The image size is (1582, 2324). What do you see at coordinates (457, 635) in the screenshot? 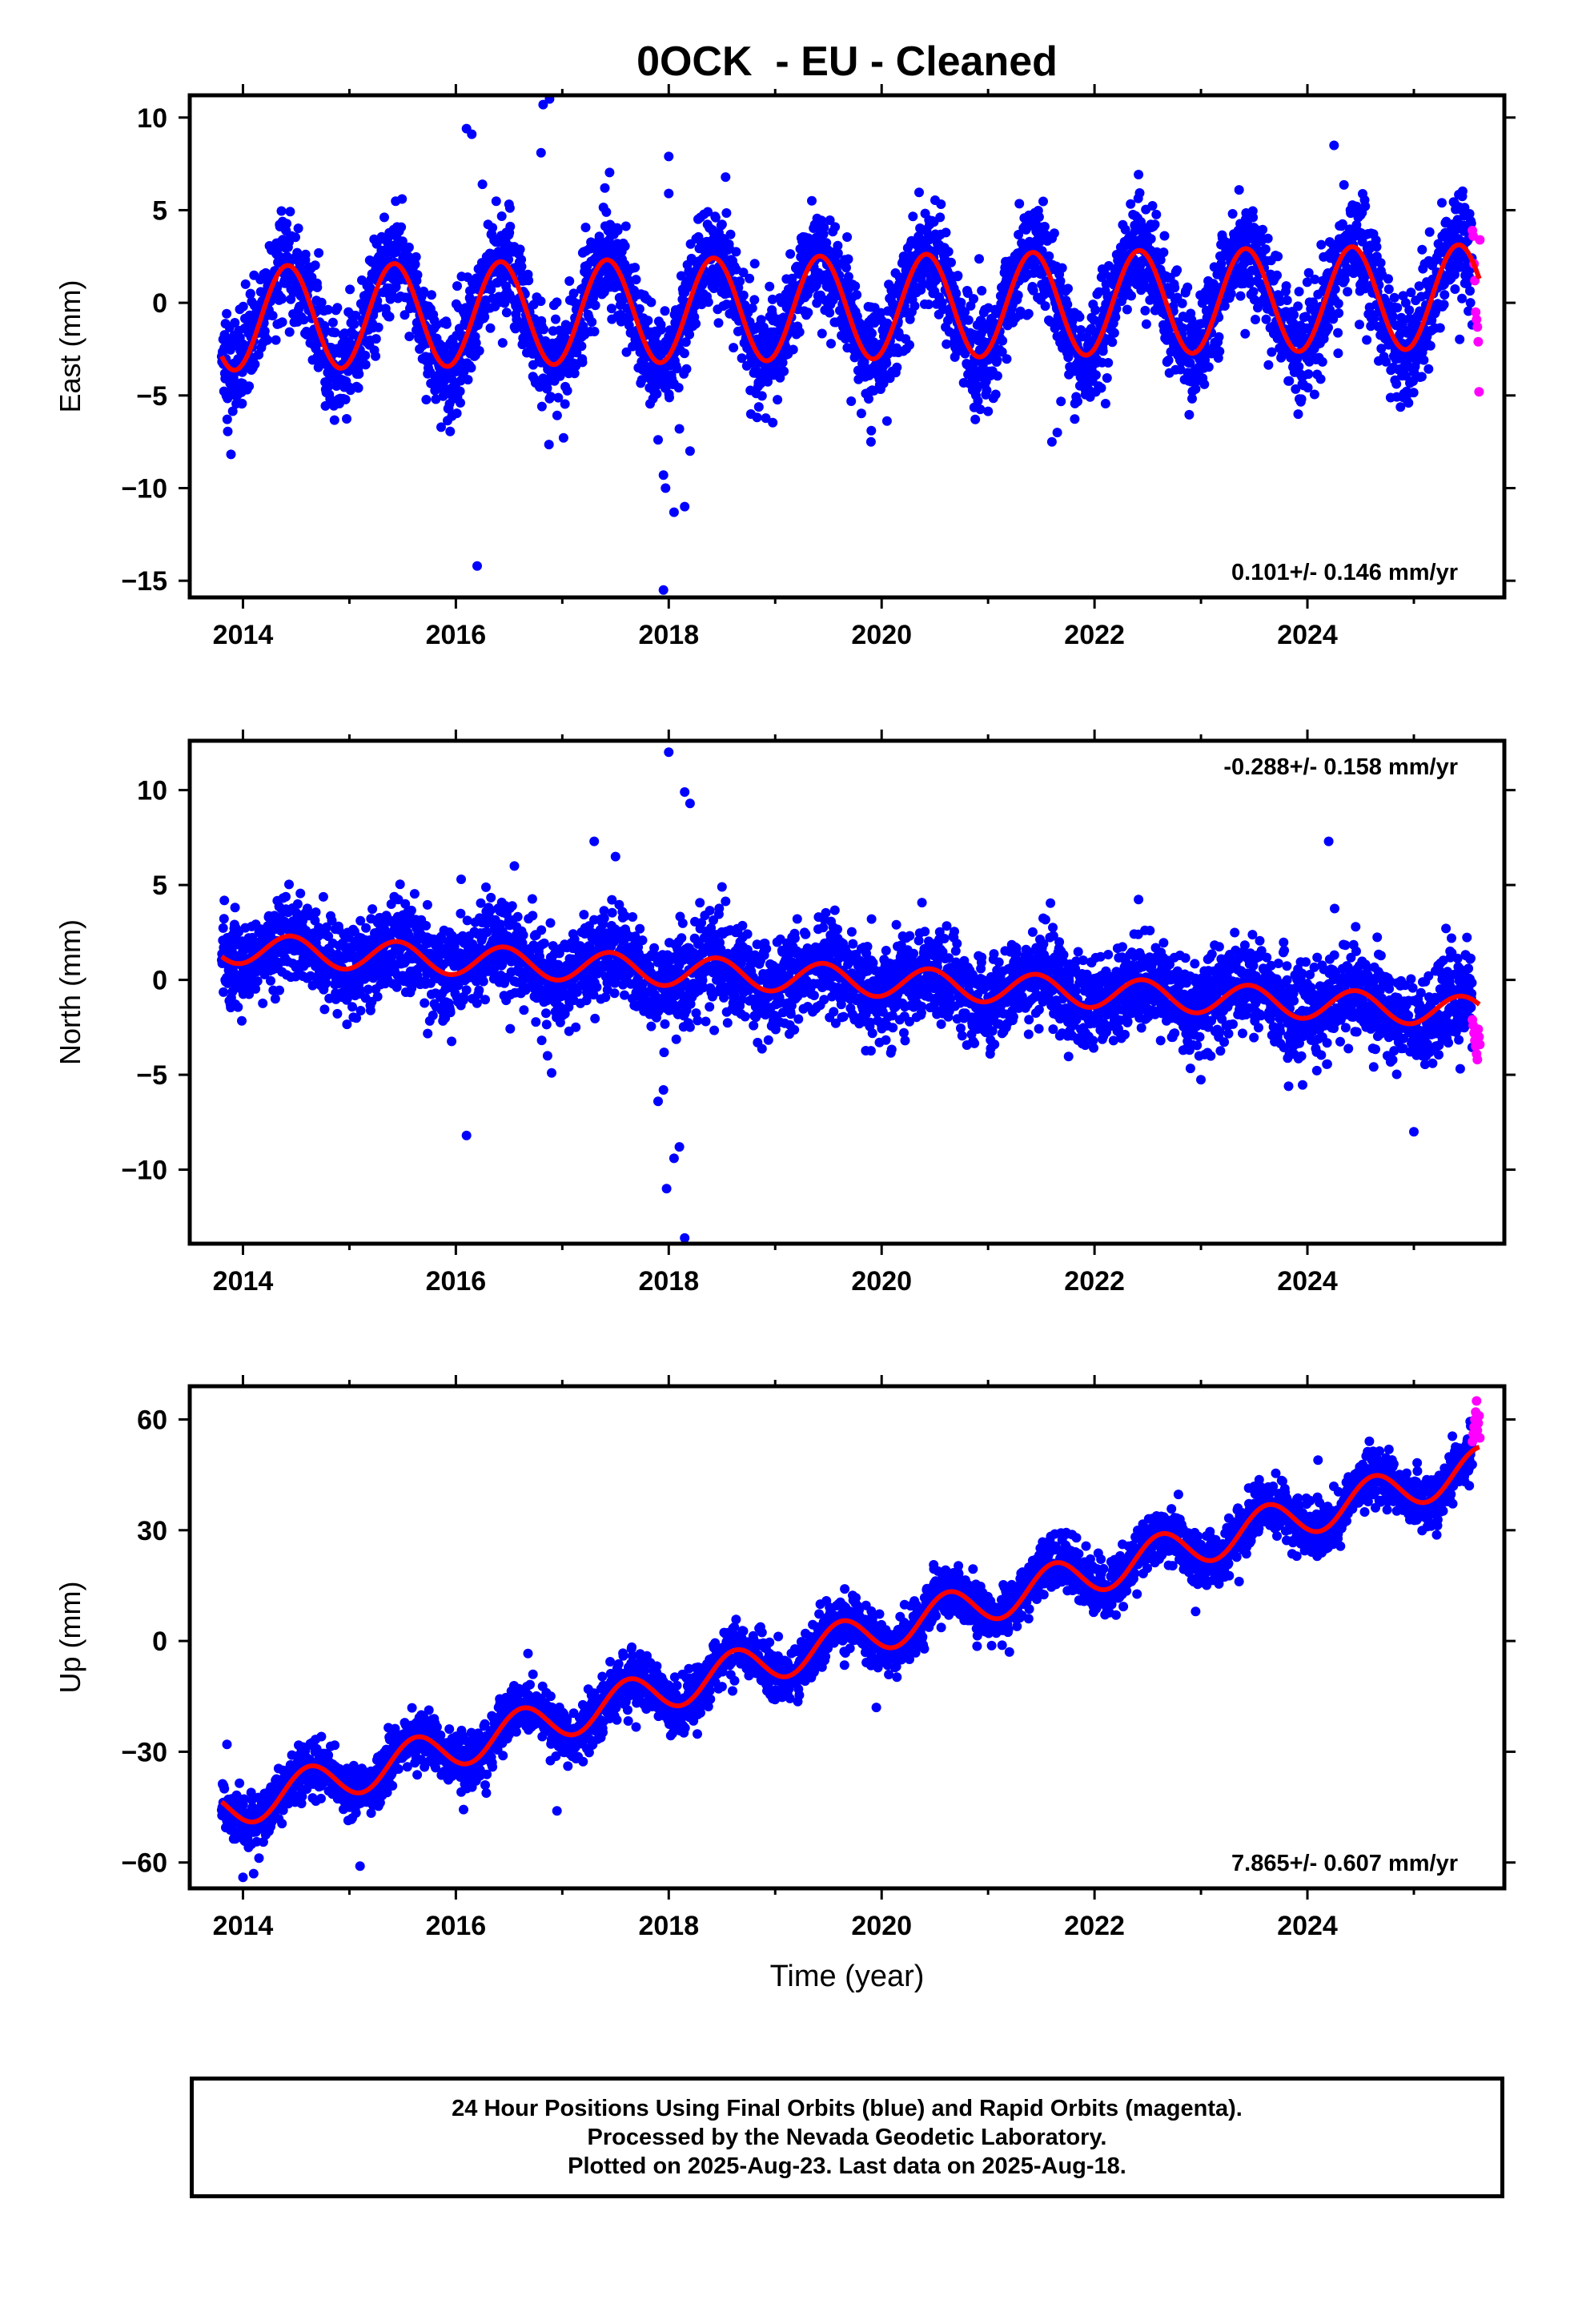
I see `x-tick-label: 2016` at bounding box center [457, 635].